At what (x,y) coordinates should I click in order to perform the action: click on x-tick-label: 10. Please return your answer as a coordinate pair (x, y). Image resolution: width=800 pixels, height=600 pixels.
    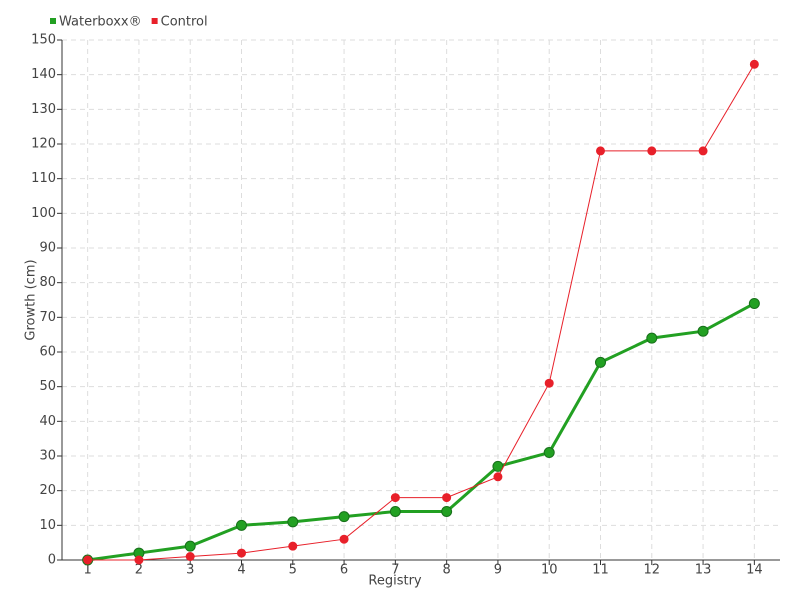
    Looking at the image, I should click on (549, 570).